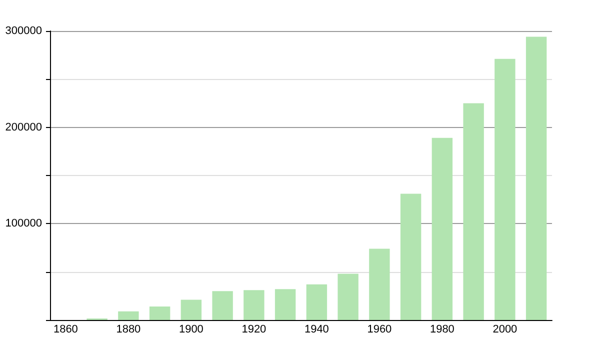 Image resolution: width=600 pixels, height=350 pixels. I want to click on x-tick-label: 1920, so click(254, 330).